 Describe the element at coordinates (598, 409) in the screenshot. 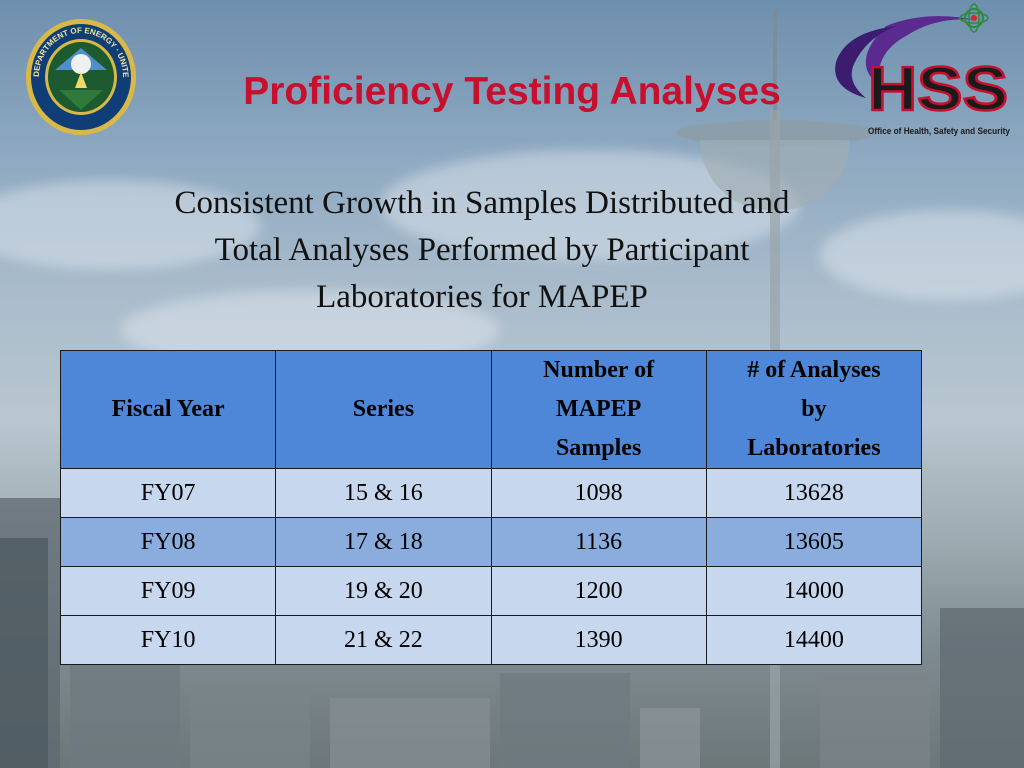

I see `header-number-of-samples: Number of MAPEP Samples` at that location.